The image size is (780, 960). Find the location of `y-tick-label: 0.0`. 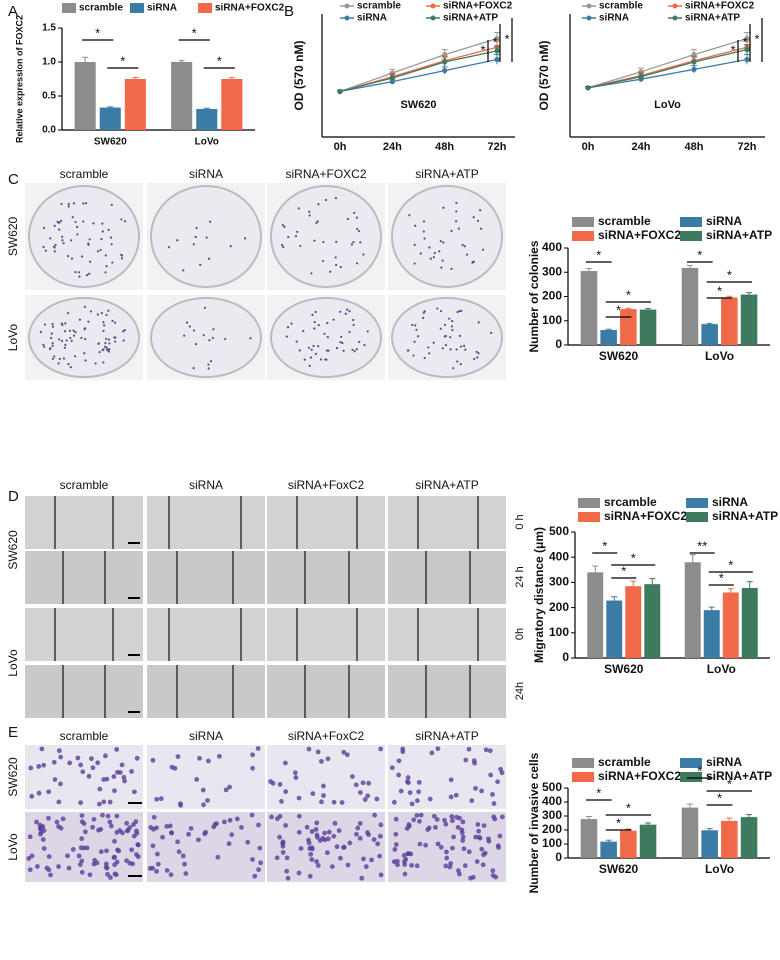

y-tick-label: 0.0 is located at coordinates (49, 130).